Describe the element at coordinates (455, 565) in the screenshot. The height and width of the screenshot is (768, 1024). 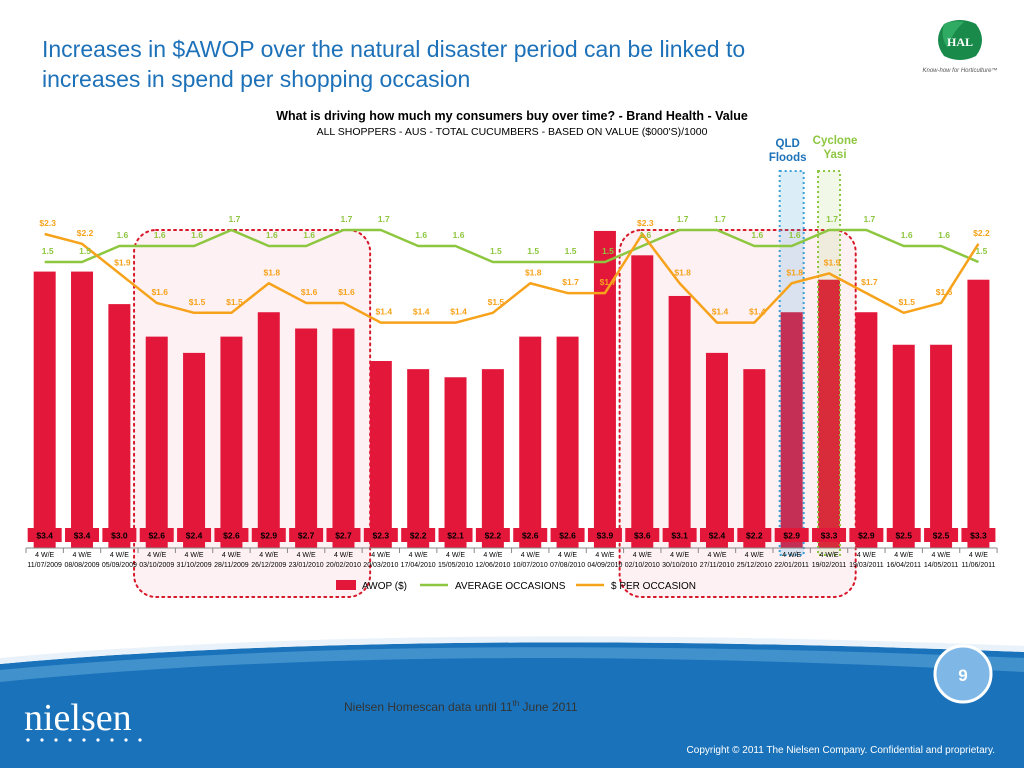
I see `x-tick-label-date: 15/05/2010` at that location.